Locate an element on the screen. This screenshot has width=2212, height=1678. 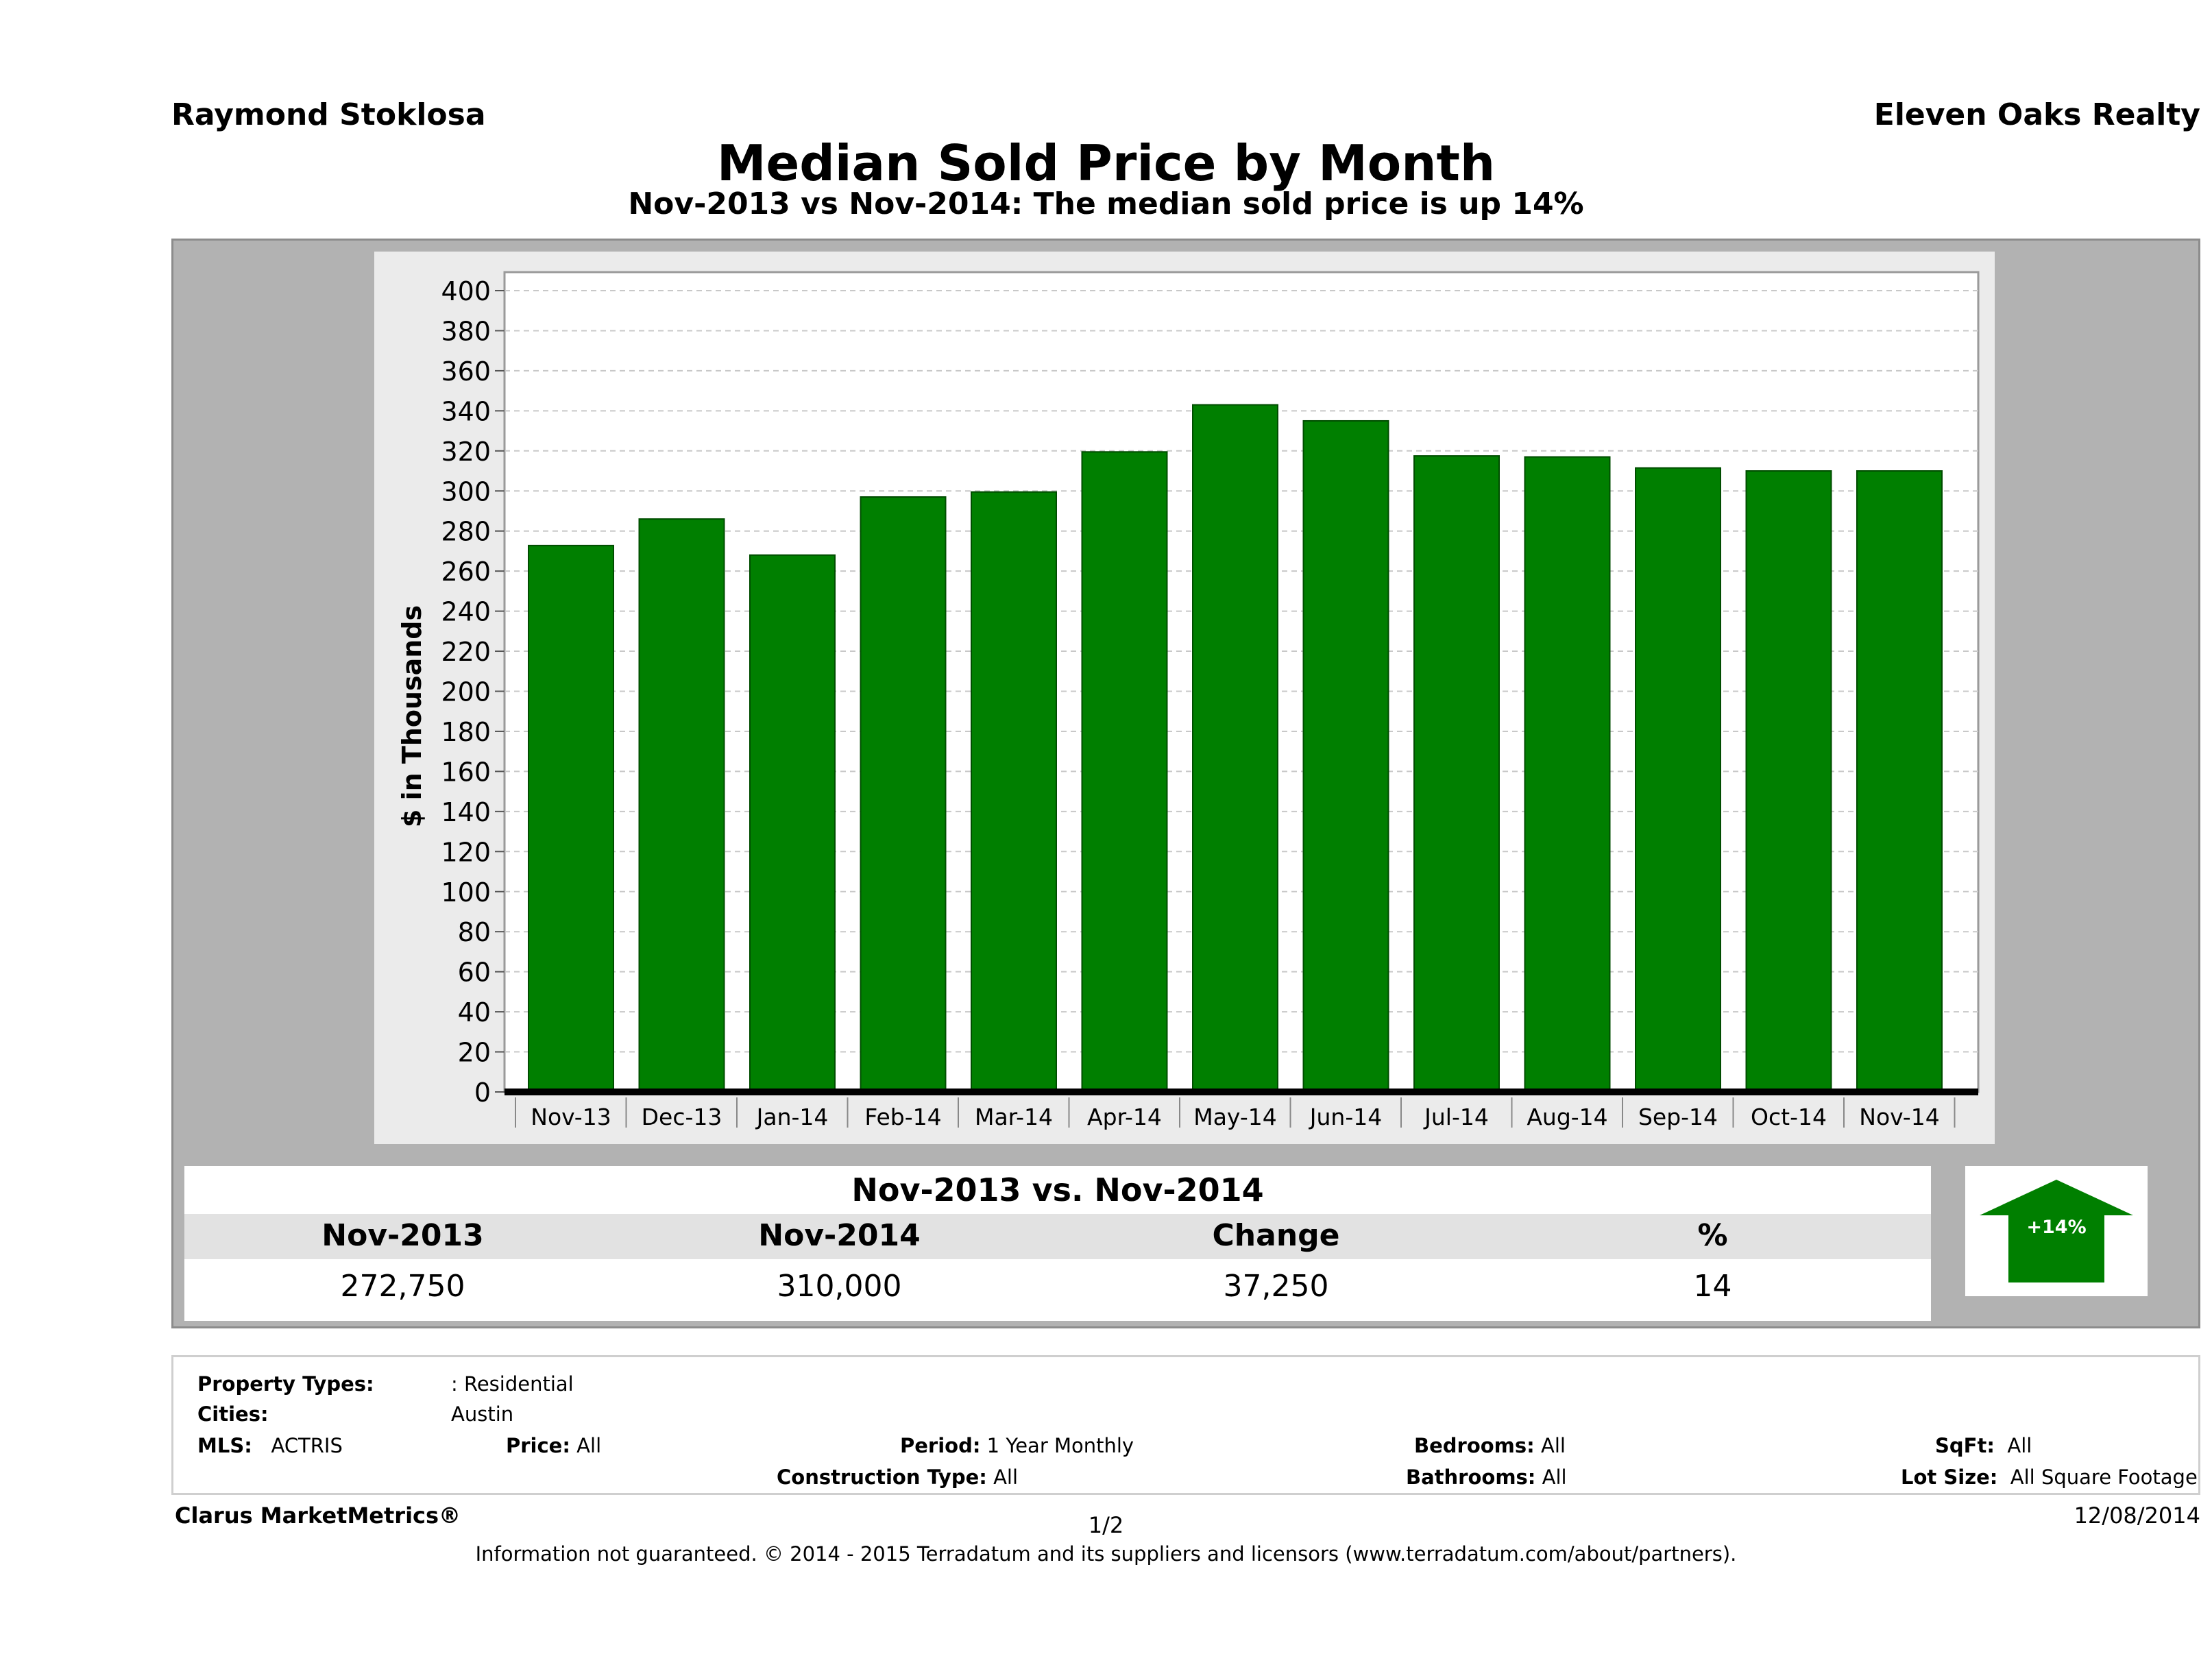
agent-name: Raymond Stoklosa is located at coordinates (329, 114).